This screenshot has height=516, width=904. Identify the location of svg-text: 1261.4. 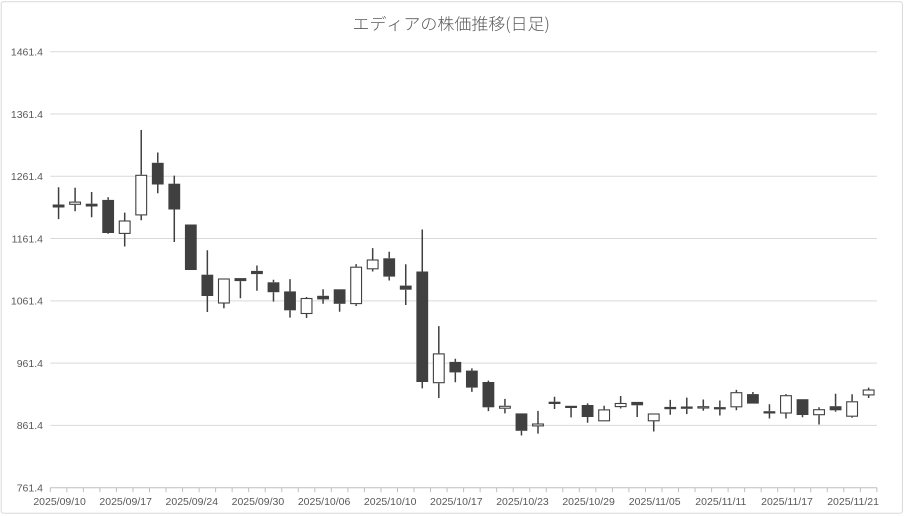
(27, 177).